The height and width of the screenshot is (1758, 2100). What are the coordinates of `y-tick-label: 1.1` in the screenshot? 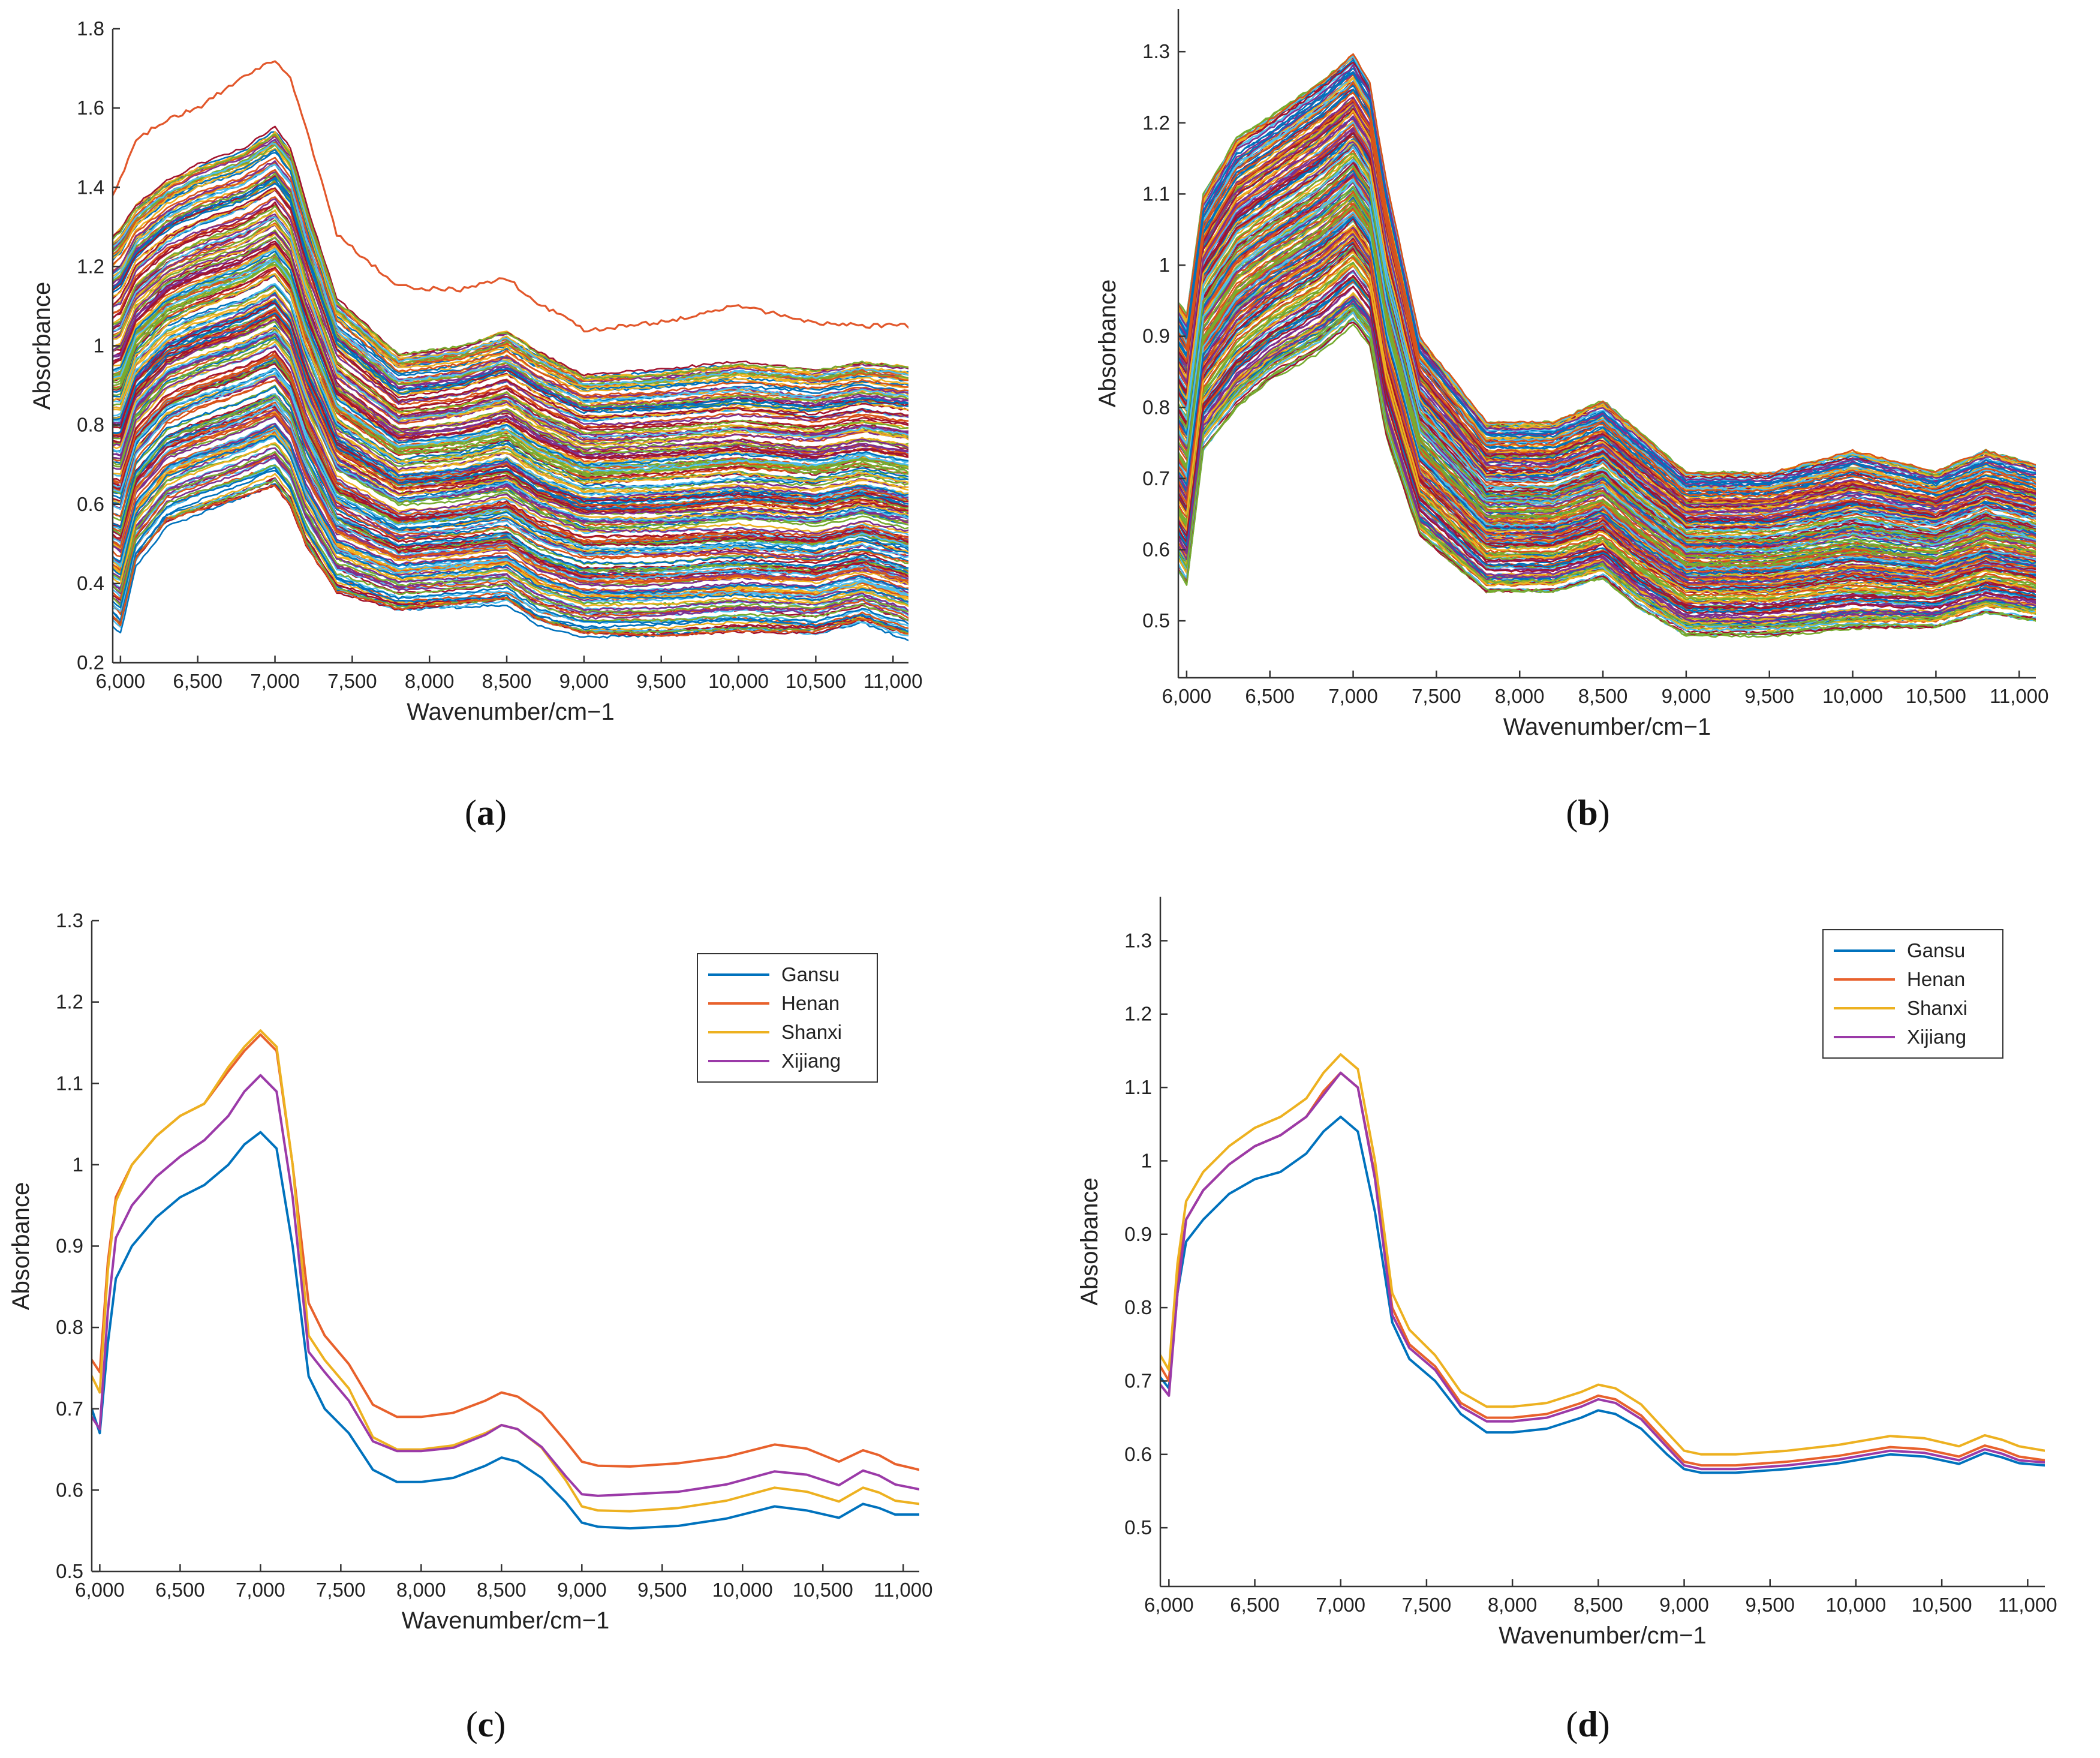 It's located at (1138, 1087).